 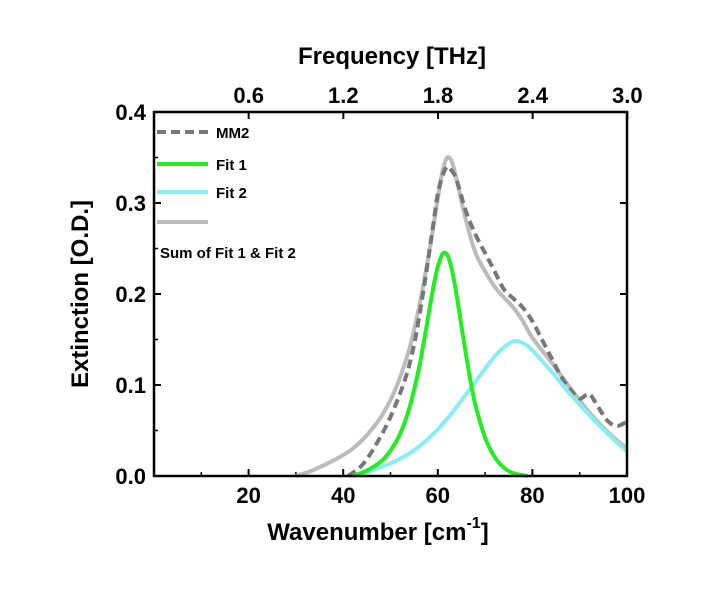 What do you see at coordinates (231, 193) in the screenshot?
I see `legend-label-fit2: Fit 2` at bounding box center [231, 193].